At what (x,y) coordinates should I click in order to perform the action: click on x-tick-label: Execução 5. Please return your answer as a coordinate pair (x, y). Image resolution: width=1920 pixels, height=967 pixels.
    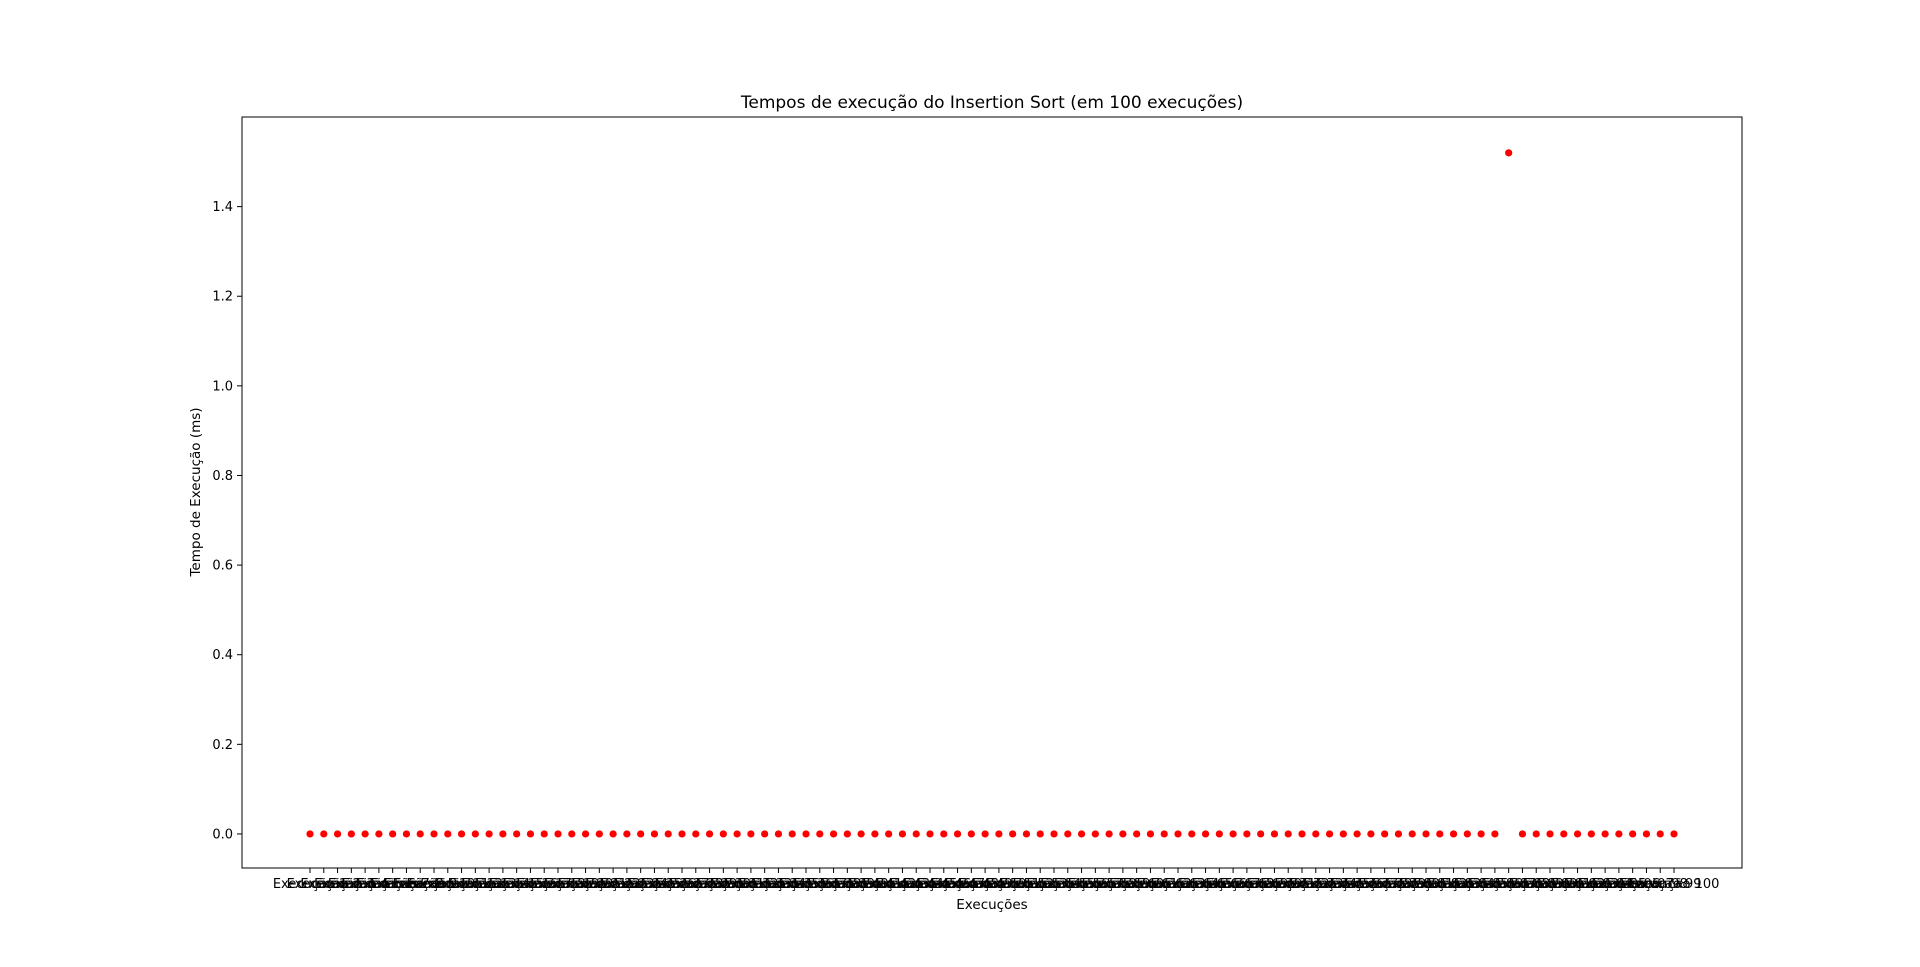
    Looking at the image, I should click on (365, 884).